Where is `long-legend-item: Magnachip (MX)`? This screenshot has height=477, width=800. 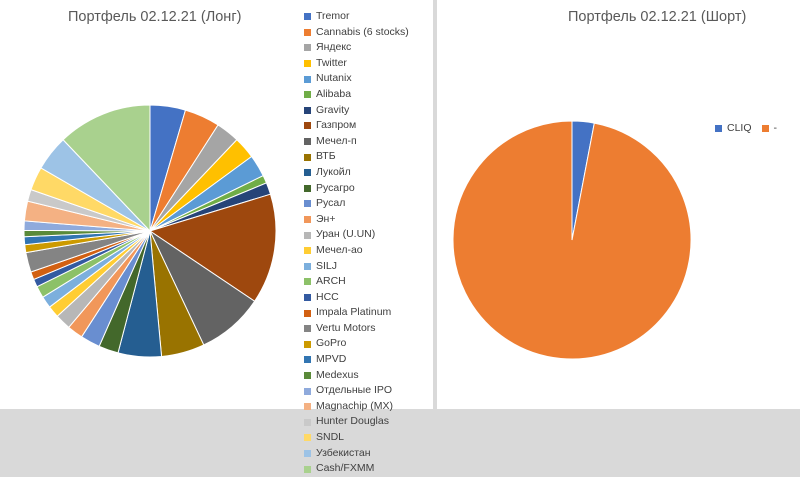
long-legend-item: Magnachip (MX) is located at coordinates (356, 407).